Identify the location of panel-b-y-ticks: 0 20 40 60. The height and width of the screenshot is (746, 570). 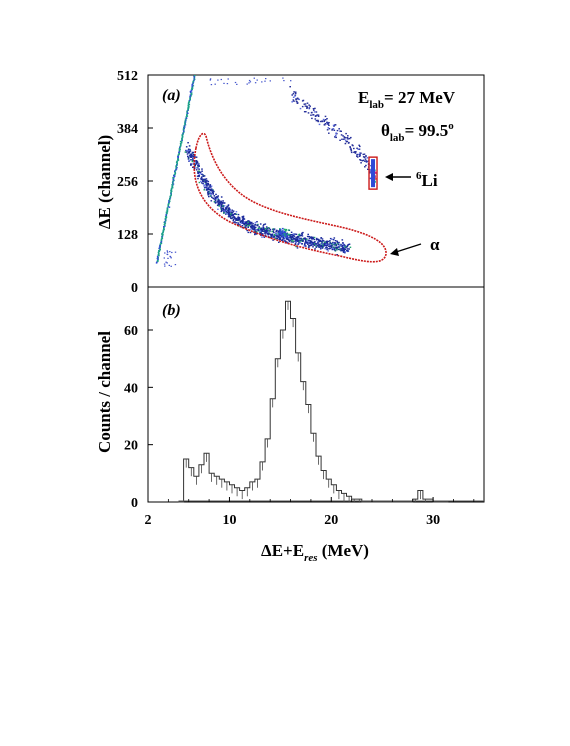
(138, 417).